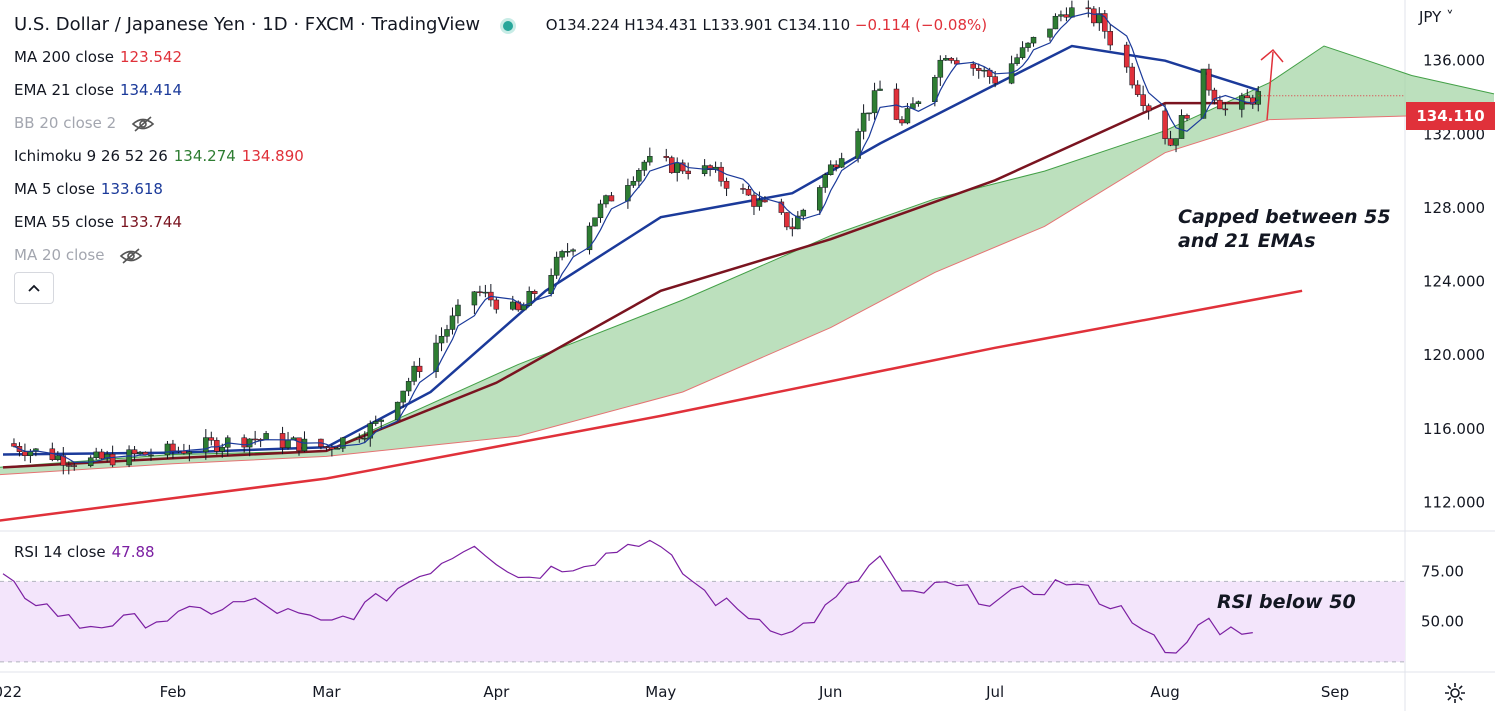  I want to click on indicator-ema55: EMA 55 close 133.744, so click(500, 222).